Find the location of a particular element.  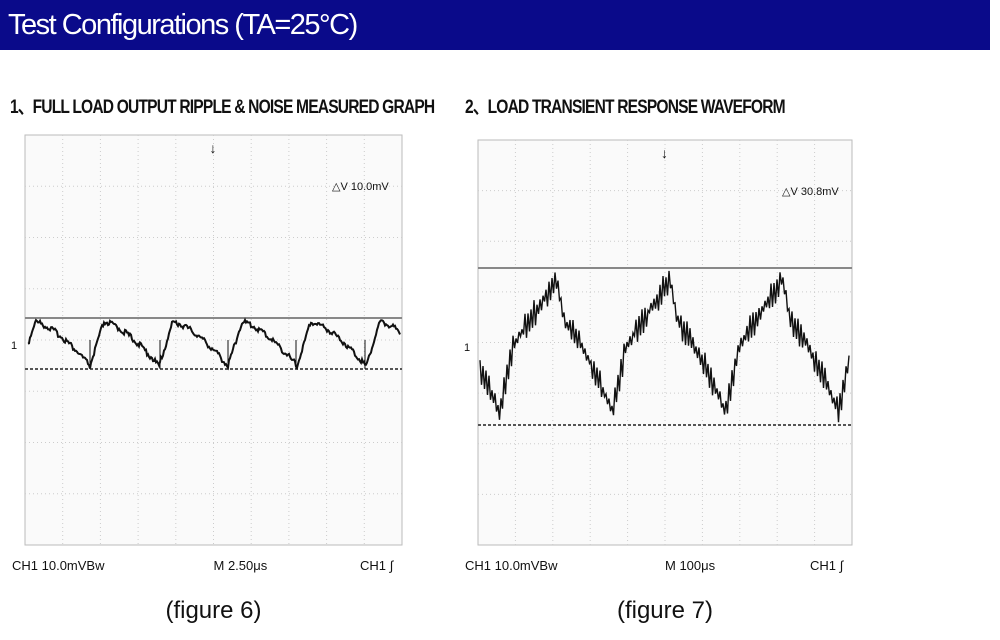

timebase: M 2.50μs is located at coordinates (241, 565).